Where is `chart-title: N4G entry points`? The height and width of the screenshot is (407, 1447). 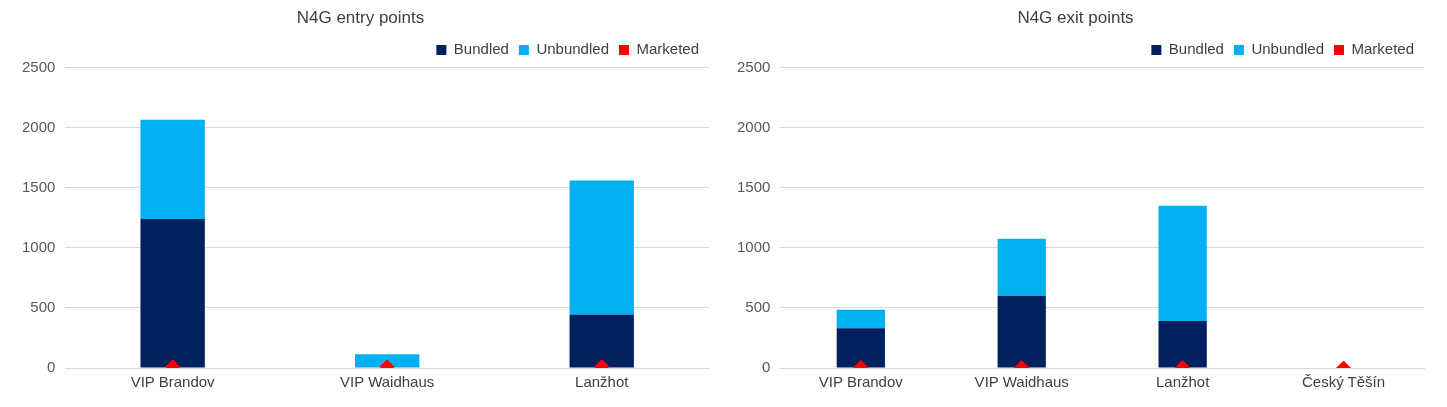
chart-title: N4G entry points is located at coordinates (360, 17).